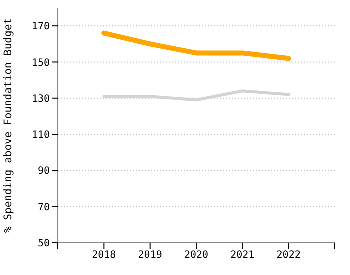 The height and width of the screenshot is (275, 350). I want to click on x-tick-label: 2022, so click(288, 256).